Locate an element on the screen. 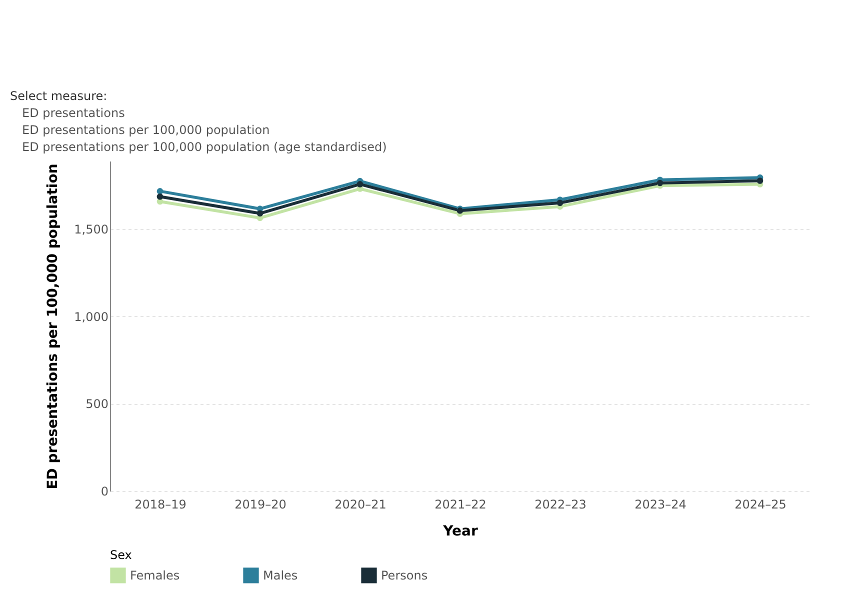 This screenshot has height=600, width=860. x-tick-label: 2019–20 is located at coordinates (260, 505).